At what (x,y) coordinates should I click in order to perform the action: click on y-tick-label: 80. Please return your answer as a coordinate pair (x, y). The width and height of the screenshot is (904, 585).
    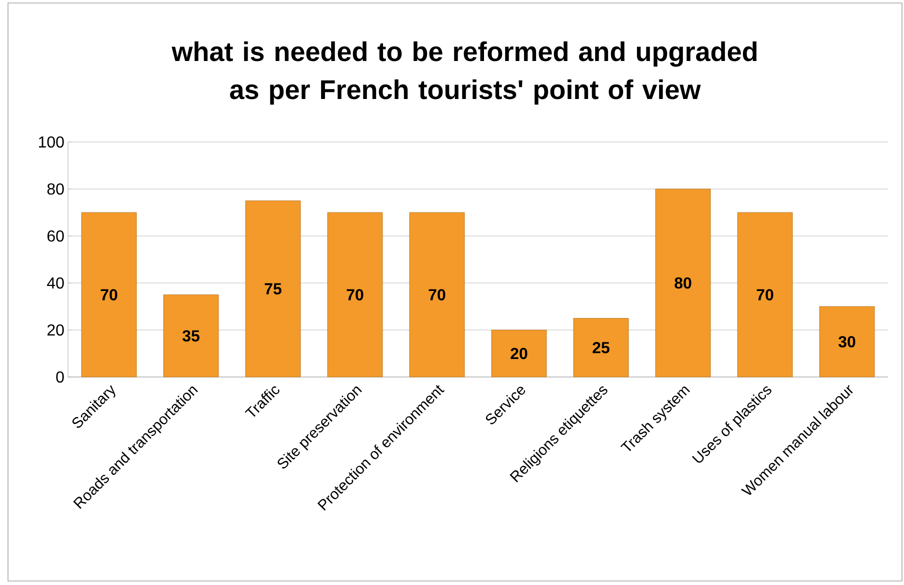
    Looking at the image, I should click on (55, 189).